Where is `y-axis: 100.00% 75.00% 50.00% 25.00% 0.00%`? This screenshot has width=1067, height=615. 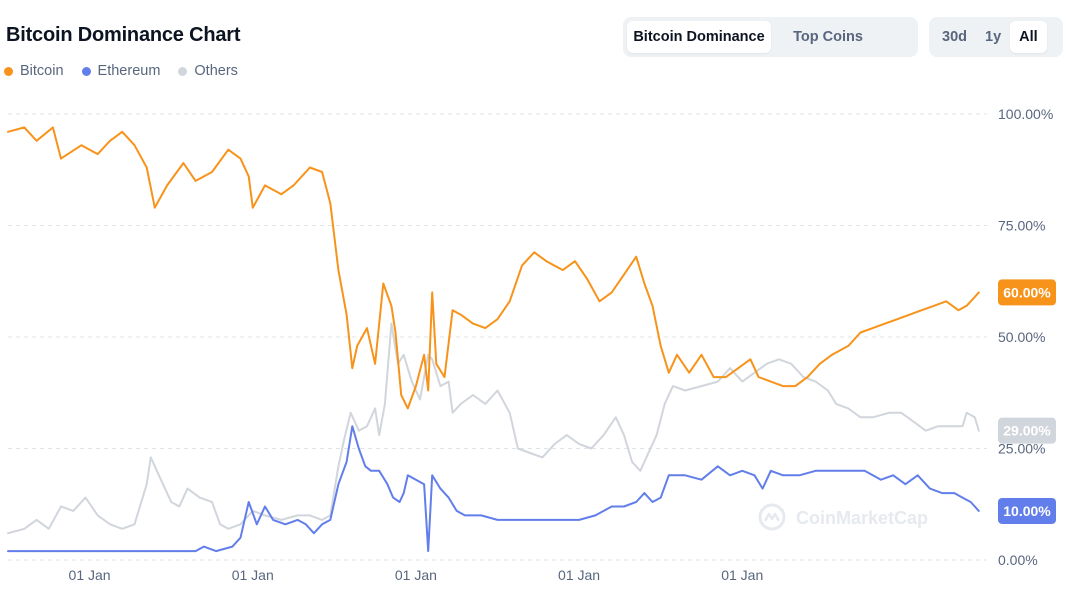
y-axis: 100.00% 75.00% 50.00% 25.00% 0.00% is located at coordinates (1025, 337).